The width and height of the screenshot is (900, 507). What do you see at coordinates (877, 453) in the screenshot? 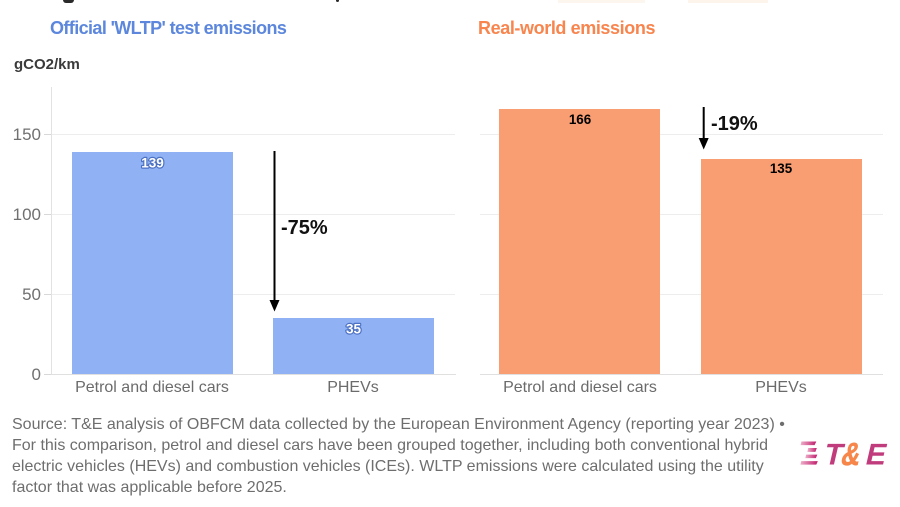
I see `svg-text: E` at bounding box center [877, 453].